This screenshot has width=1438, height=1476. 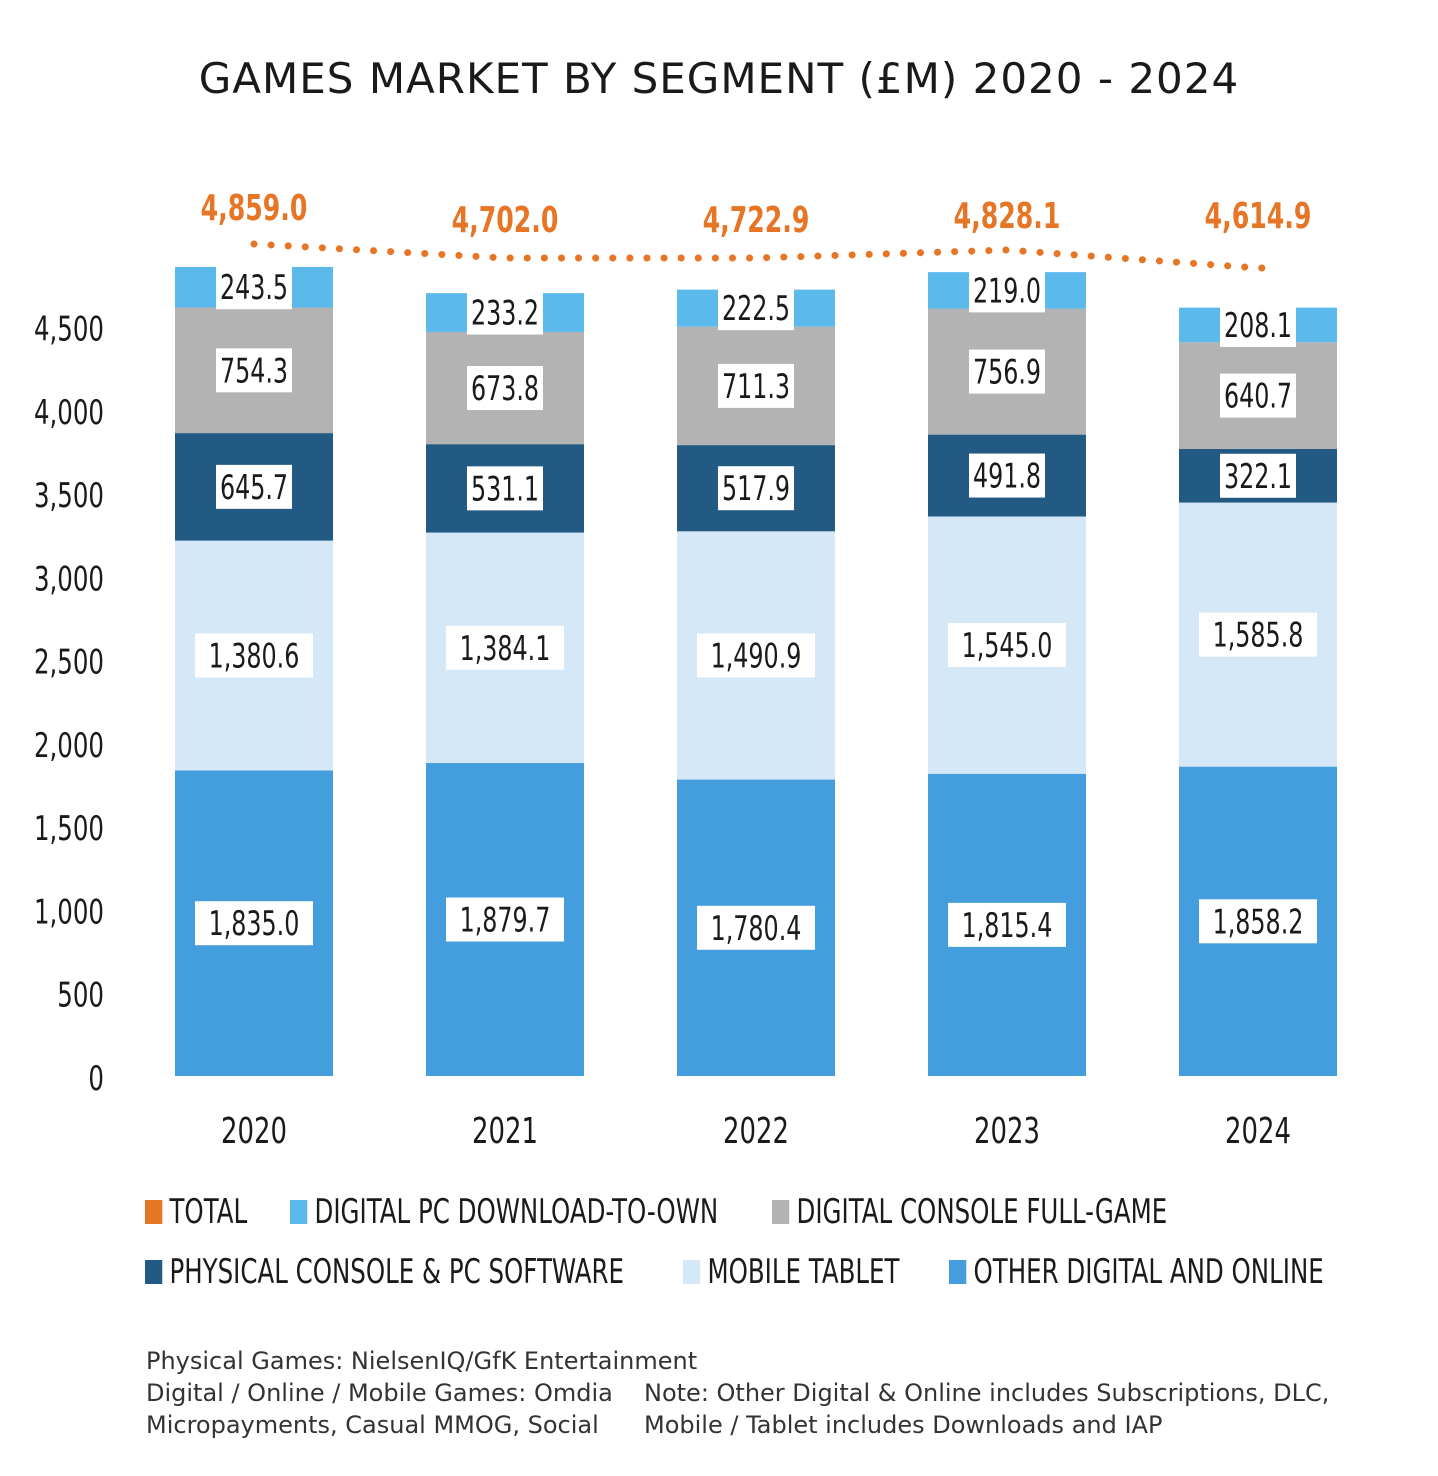 I want to click on data-label: 756.9, so click(x=1007, y=371).